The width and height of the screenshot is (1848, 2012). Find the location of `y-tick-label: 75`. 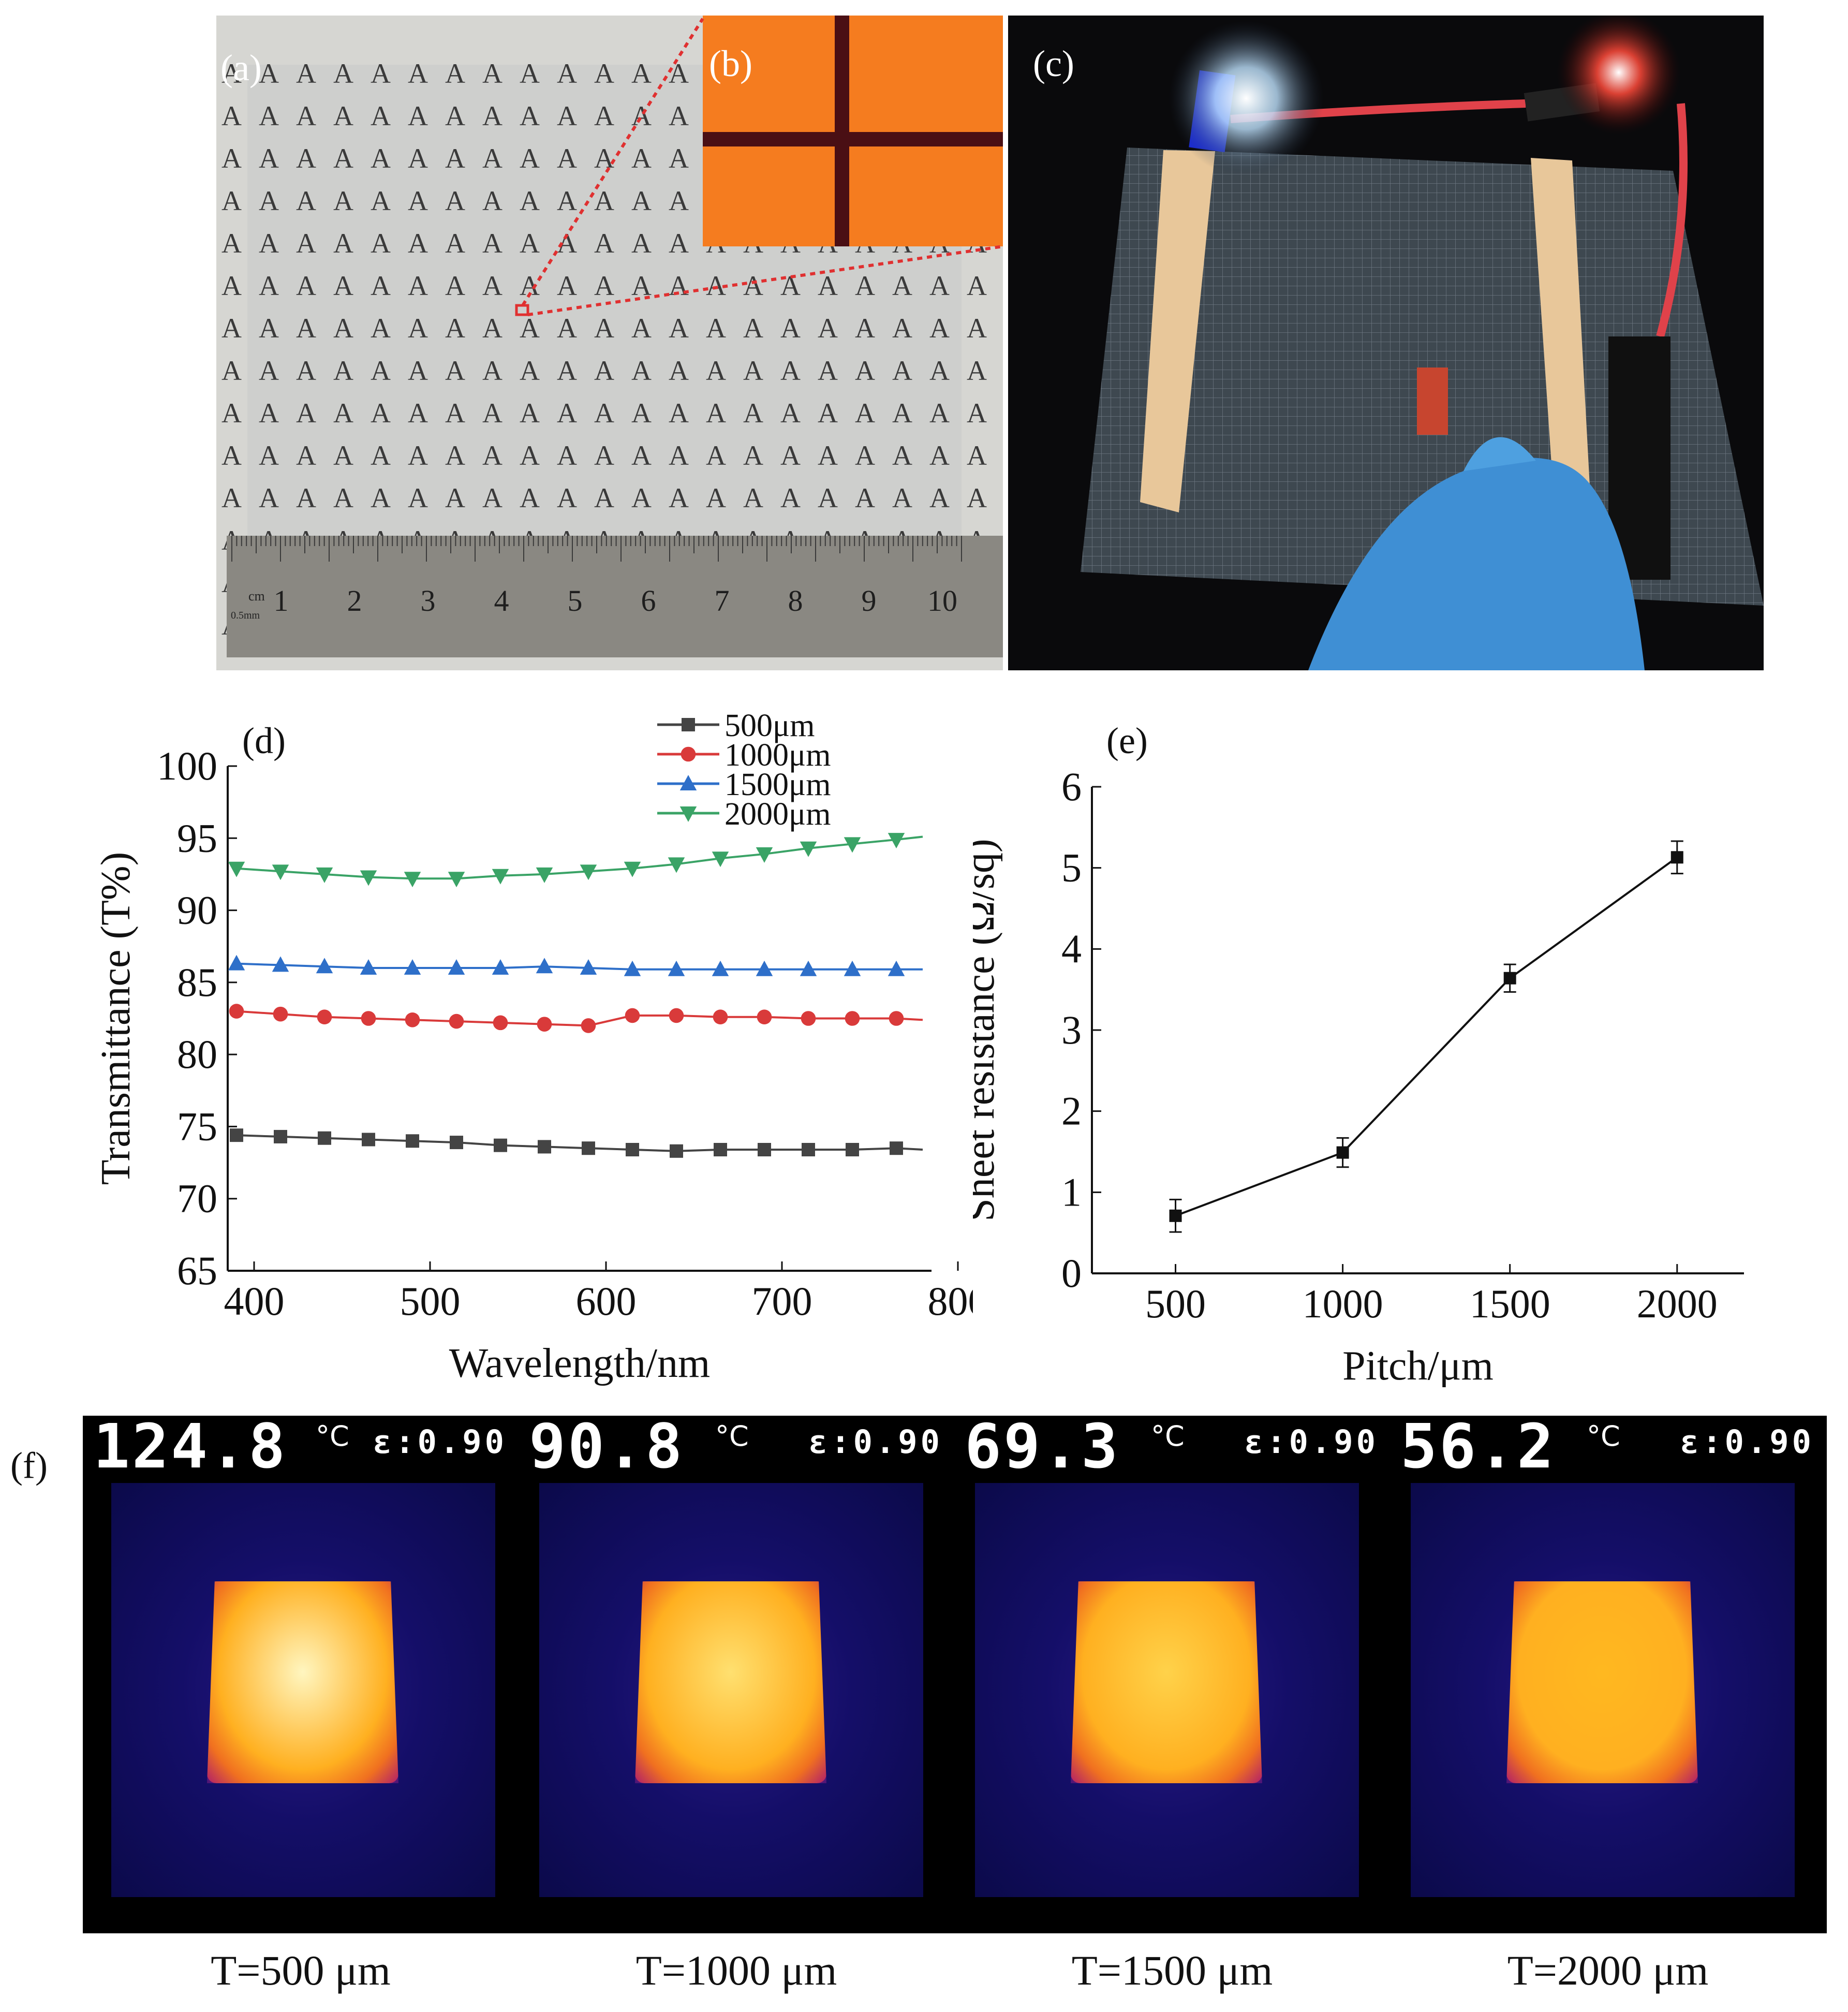

y-tick-label: 75 is located at coordinates (197, 1127).